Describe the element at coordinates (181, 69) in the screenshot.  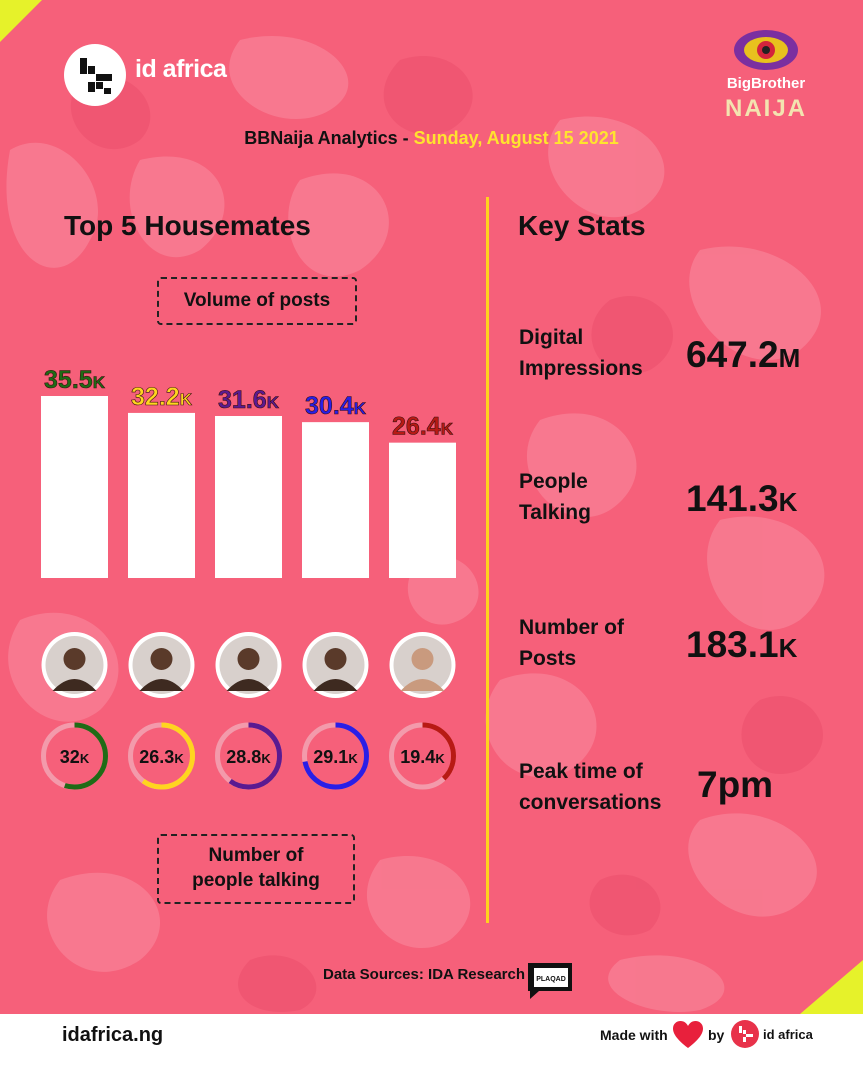
I see `id-africa-logo-text: id africa` at that location.